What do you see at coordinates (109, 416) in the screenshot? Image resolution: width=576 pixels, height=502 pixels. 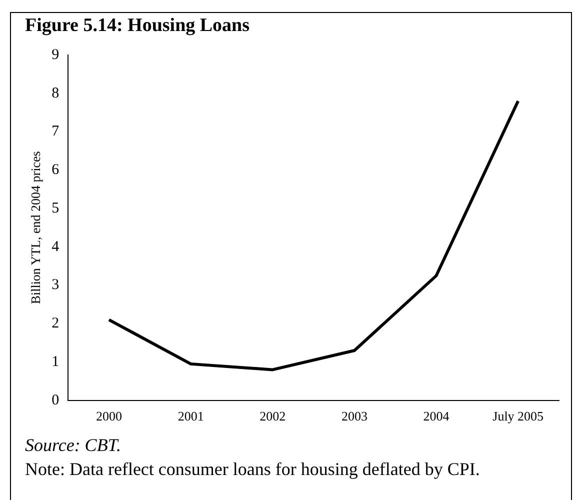 I see `x-tick-label: 2000` at bounding box center [109, 416].